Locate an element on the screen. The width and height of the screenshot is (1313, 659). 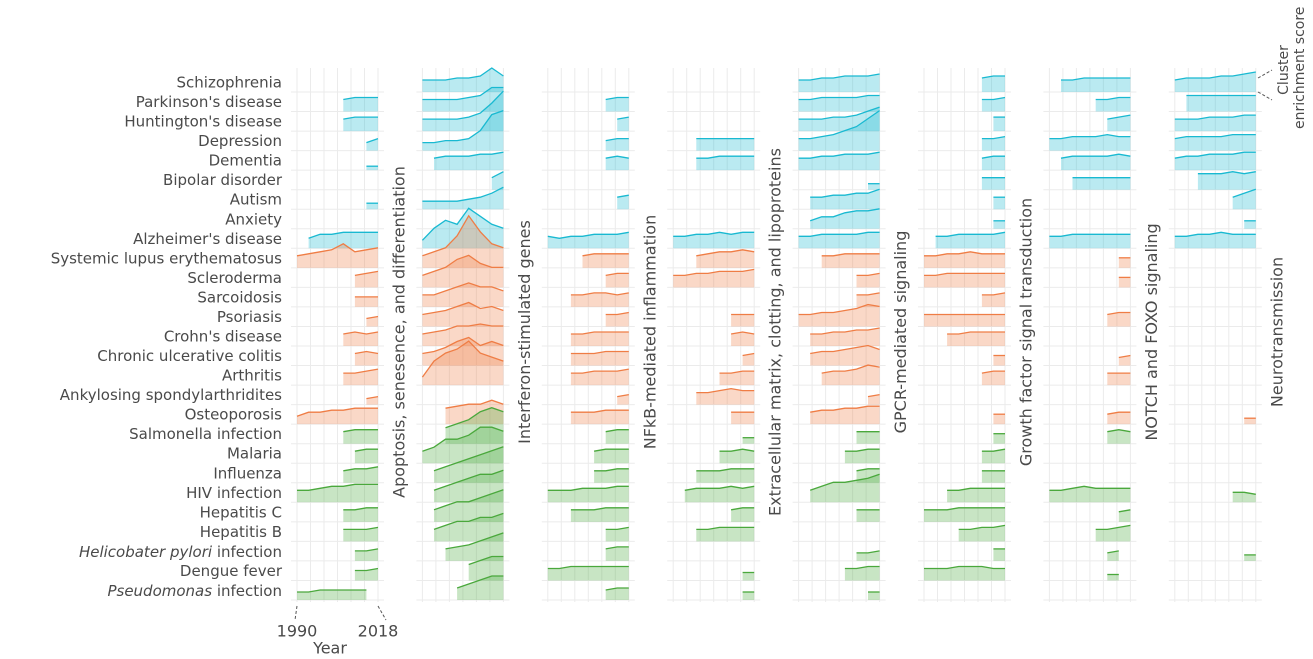
row-label-italic: Helicobater pylori is located at coordinates (146, 551).